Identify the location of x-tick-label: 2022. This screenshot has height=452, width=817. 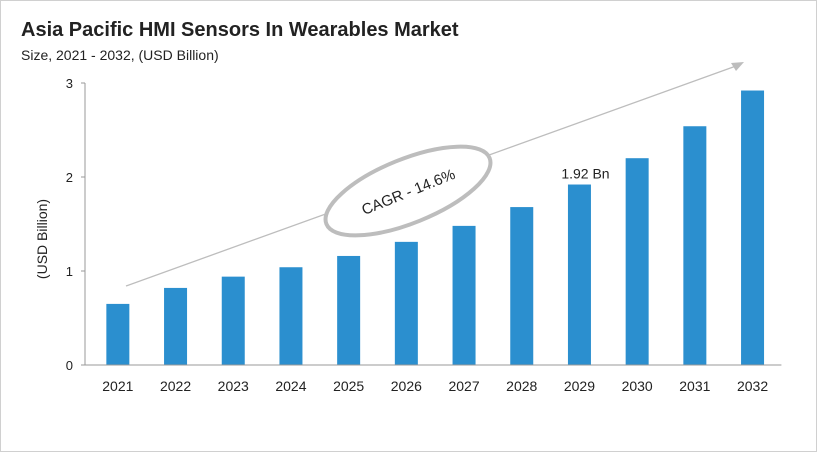
(175, 386).